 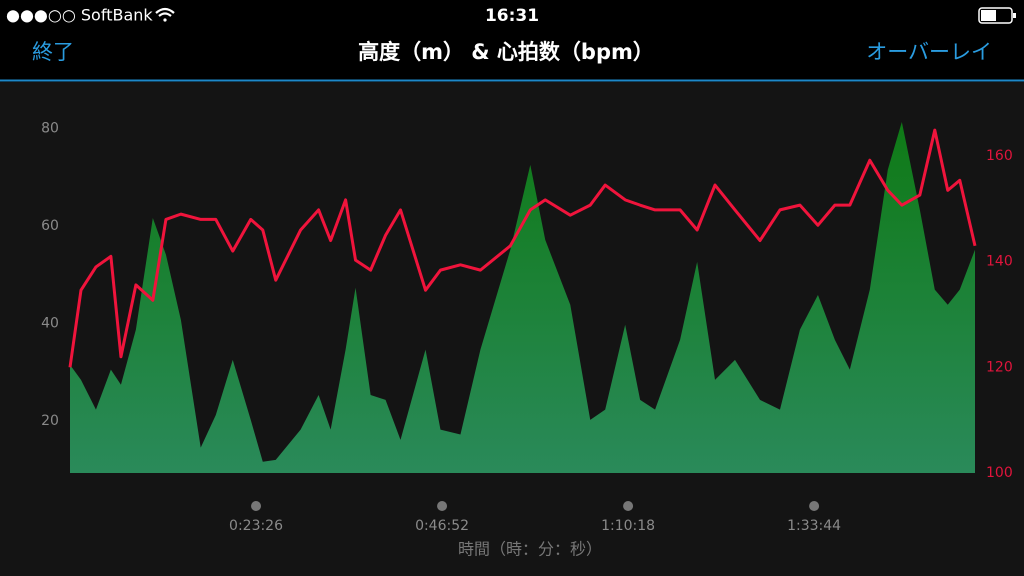 I want to click on y2-tick-label: 160, so click(x=999, y=156).